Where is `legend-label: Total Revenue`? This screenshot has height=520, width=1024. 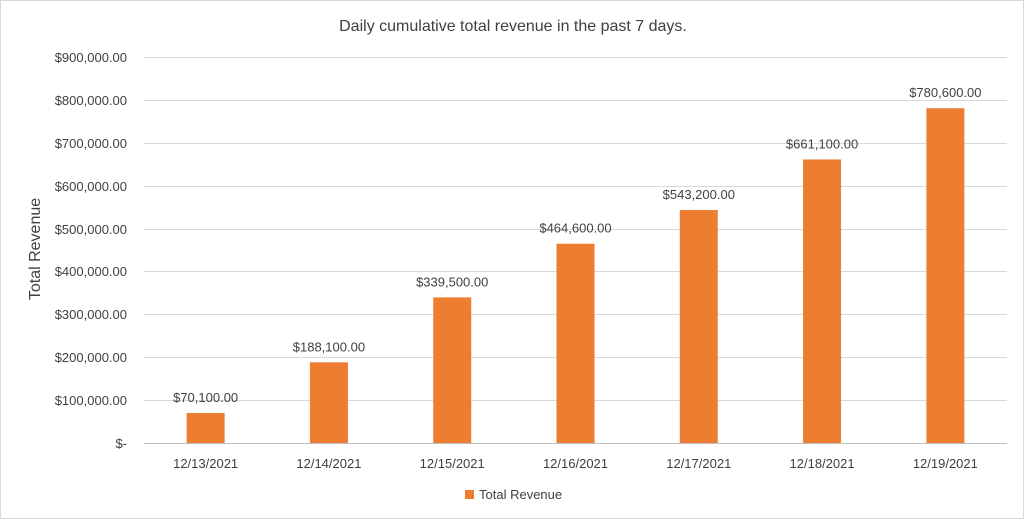
legend-label: Total Revenue is located at coordinates (520, 494).